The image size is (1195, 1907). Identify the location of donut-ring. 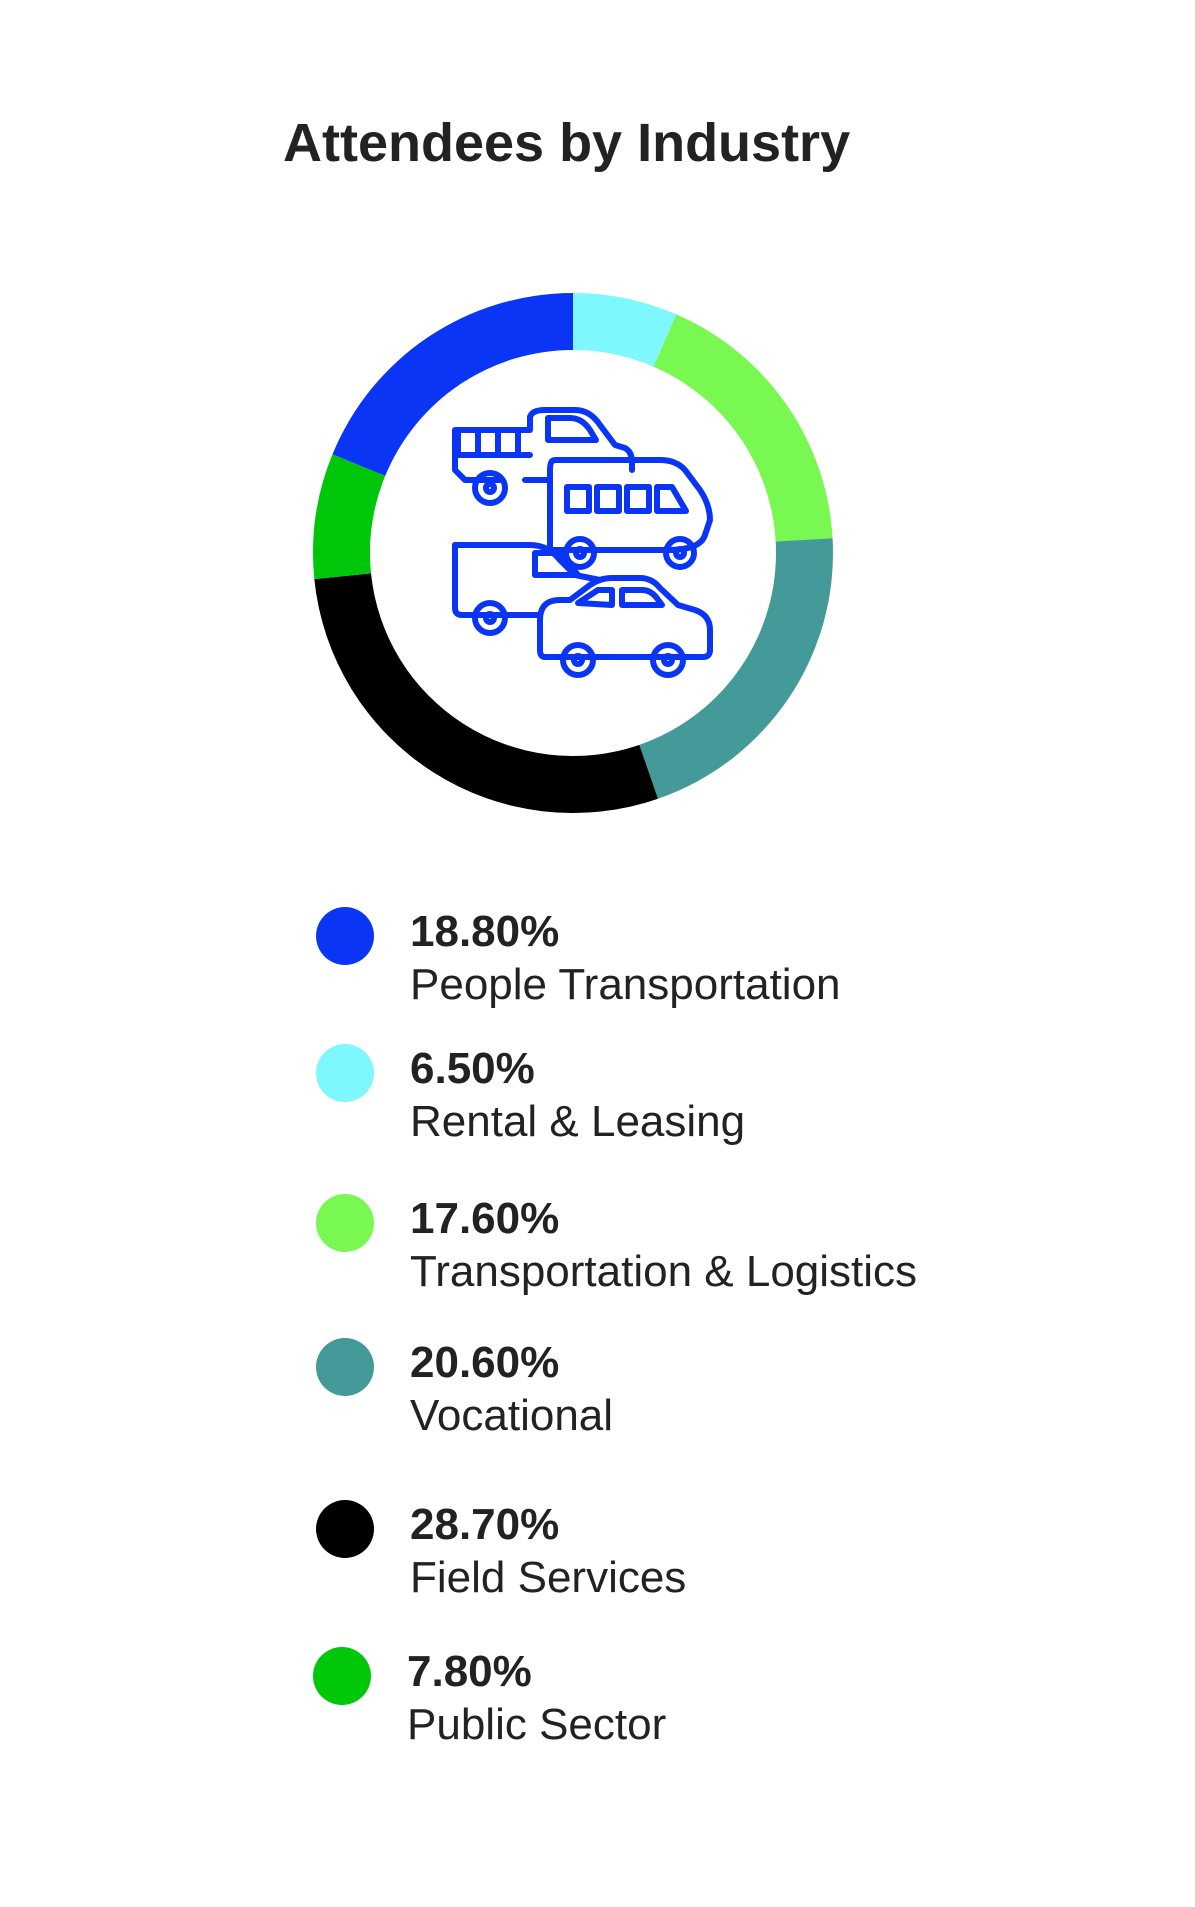
(573, 553).